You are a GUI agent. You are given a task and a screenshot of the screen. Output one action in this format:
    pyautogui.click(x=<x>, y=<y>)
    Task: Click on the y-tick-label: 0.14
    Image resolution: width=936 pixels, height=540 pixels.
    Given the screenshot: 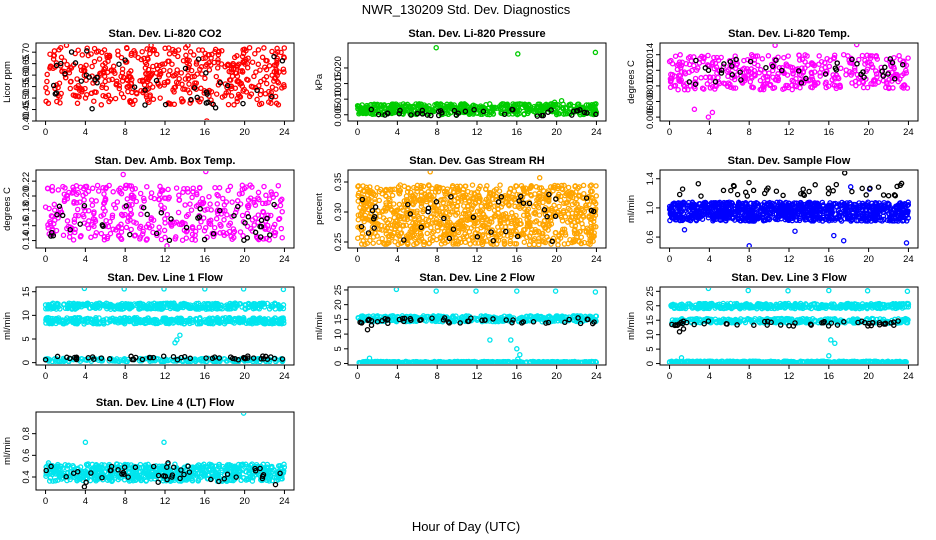 What is the action you would take?
    pyautogui.click(x=26, y=240)
    